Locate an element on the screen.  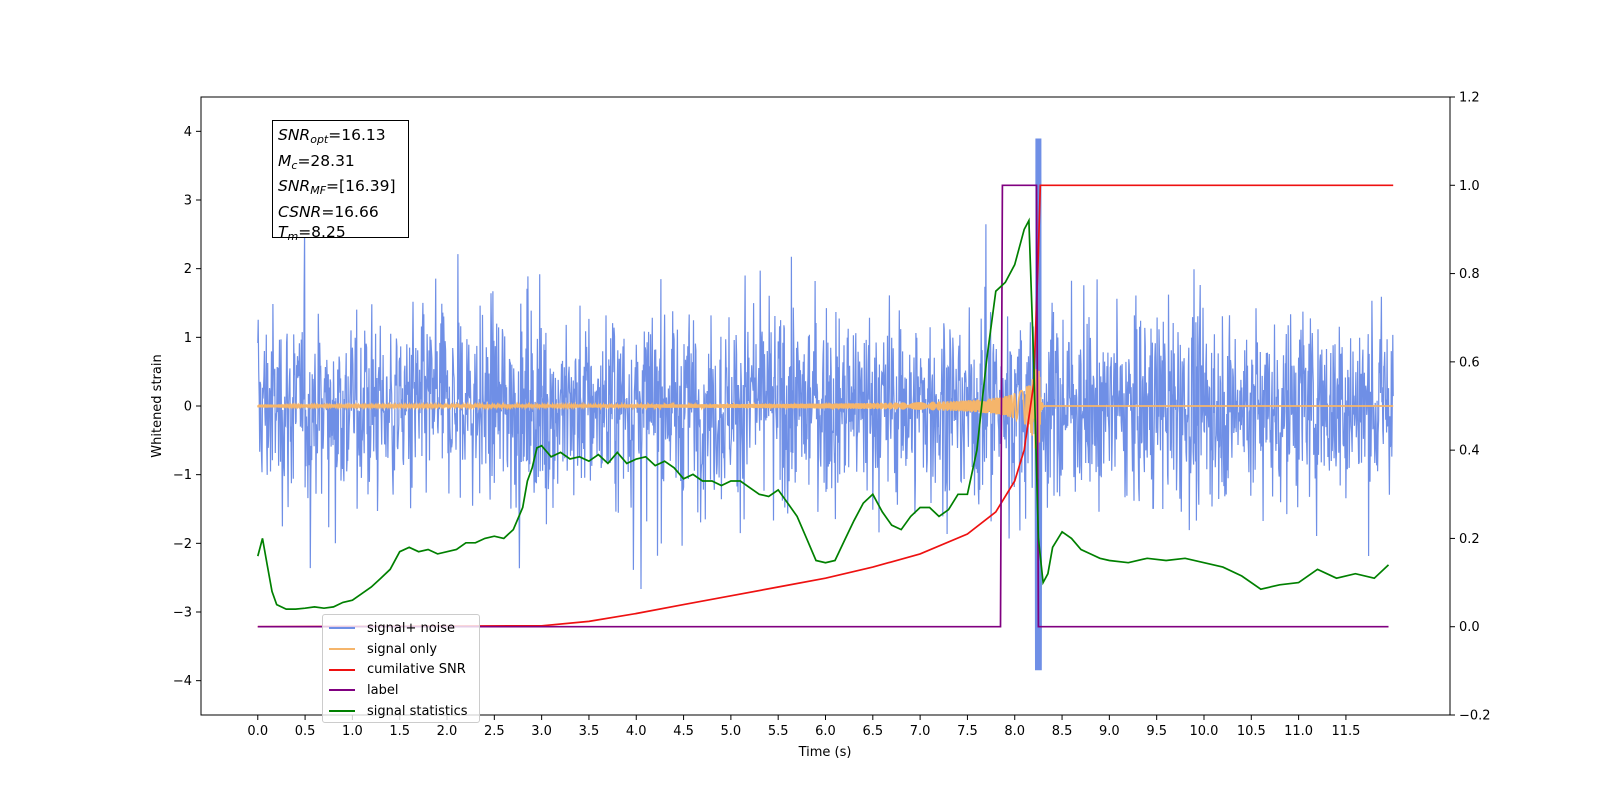
stat-symbol: T is located at coordinates (283, 232).